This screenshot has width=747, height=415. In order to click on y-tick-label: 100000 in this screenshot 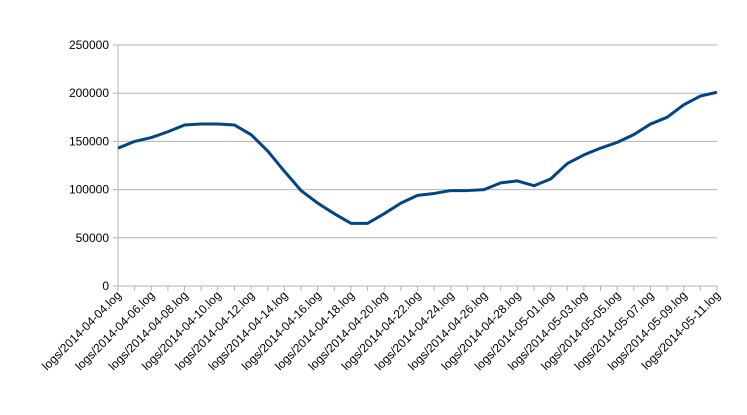, I will do `click(89, 190)`.